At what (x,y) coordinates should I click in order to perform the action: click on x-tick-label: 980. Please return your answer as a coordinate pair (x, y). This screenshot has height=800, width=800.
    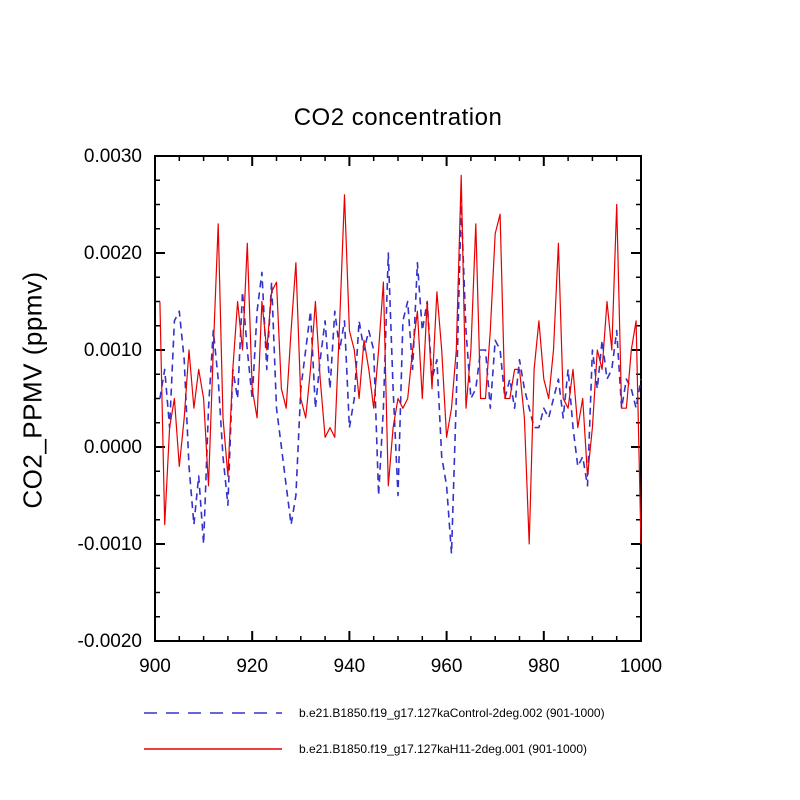
    Looking at the image, I should click on (544, 666).